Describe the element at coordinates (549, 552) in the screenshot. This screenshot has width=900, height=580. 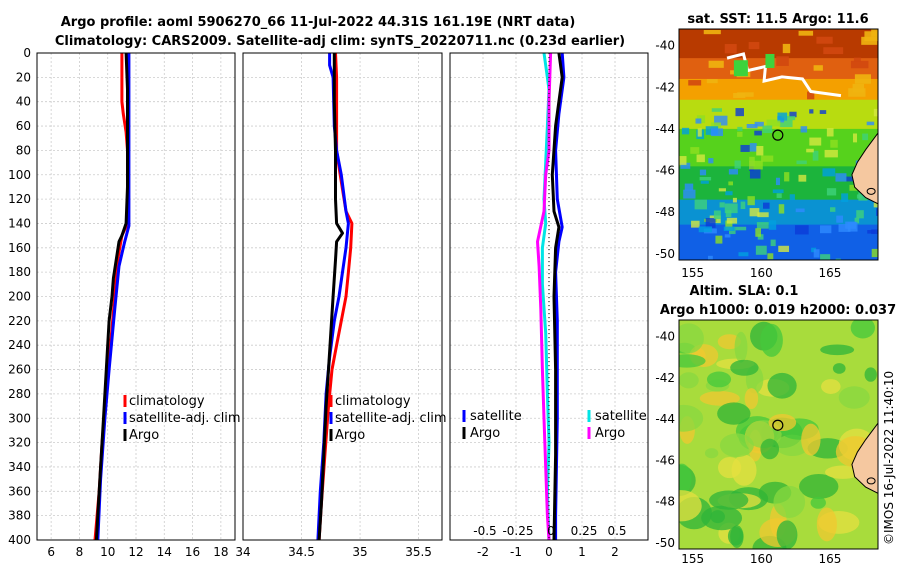
I see `x-tick: 0` at that location.